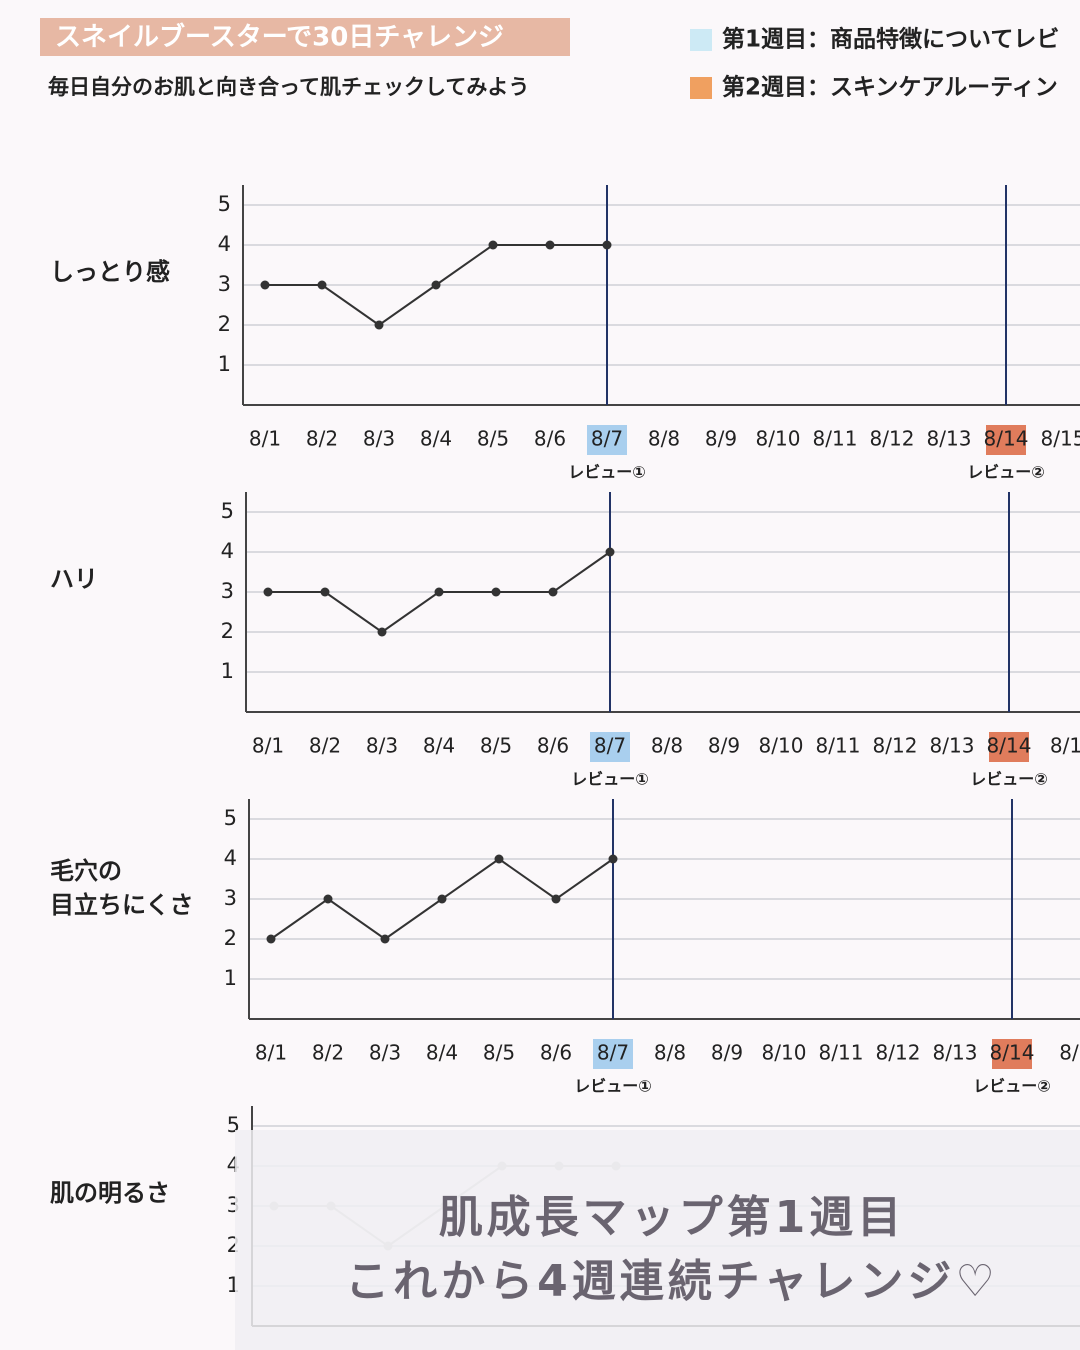 The height and width of the screenshot is (1350, 1080). I want to click on overlay-text: これから4週連続チャレンジ♡, so click(672, 1281).